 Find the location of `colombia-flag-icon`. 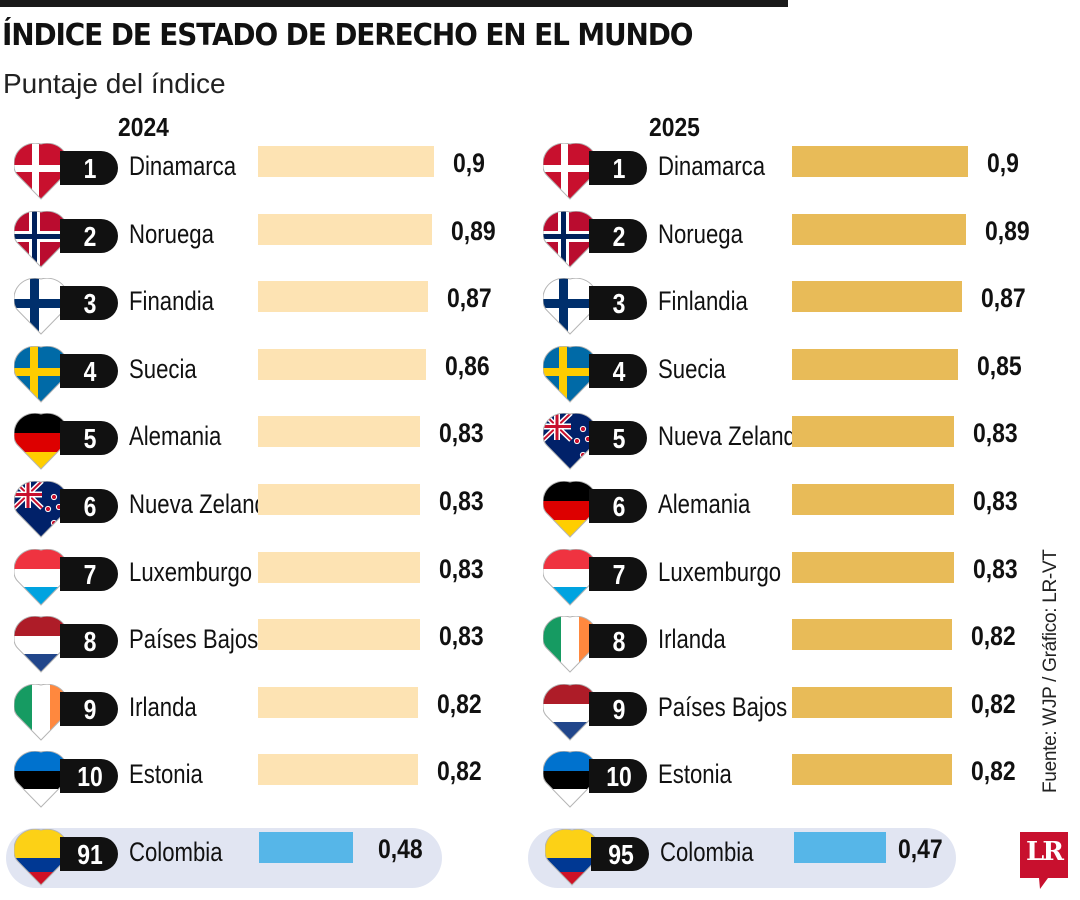

colombia-flag-icon is located at coordinates (572, 857).